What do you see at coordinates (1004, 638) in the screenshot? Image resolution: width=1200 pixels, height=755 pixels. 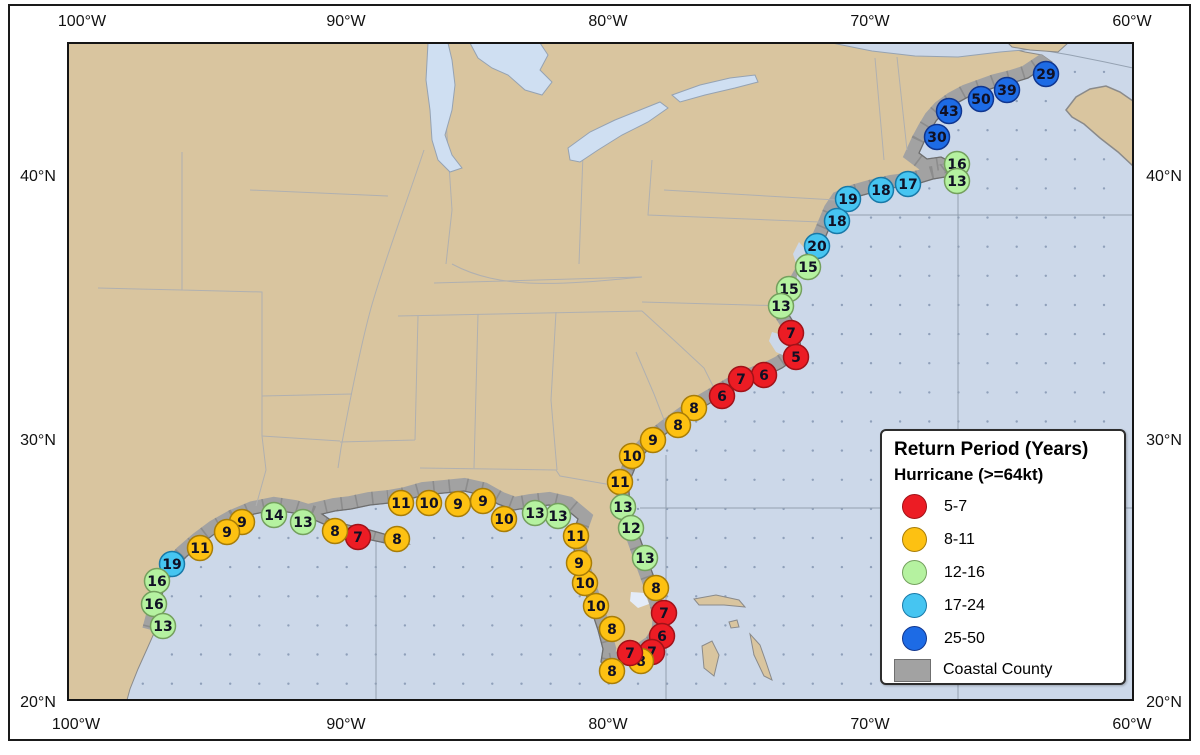 I see `legend-item-25-50: 25-50` at bounding box center [1004, 638].